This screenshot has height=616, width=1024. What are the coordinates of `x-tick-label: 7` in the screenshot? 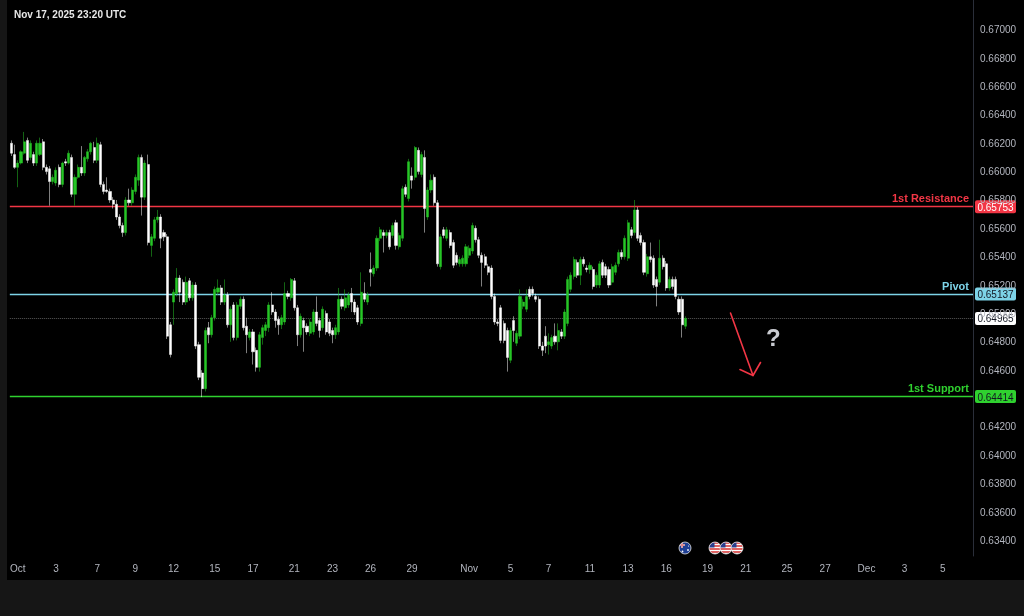 It's located at (97, 568).